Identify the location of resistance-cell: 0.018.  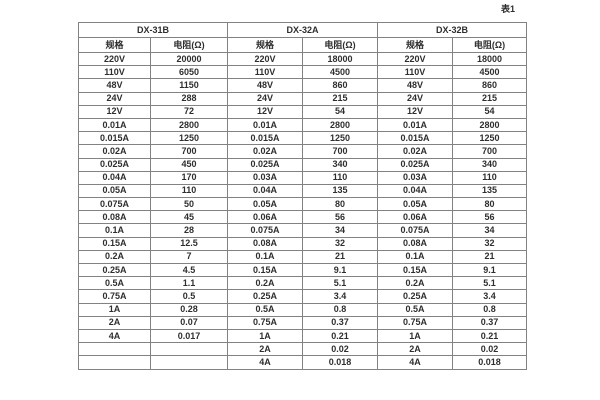
(340, 362).